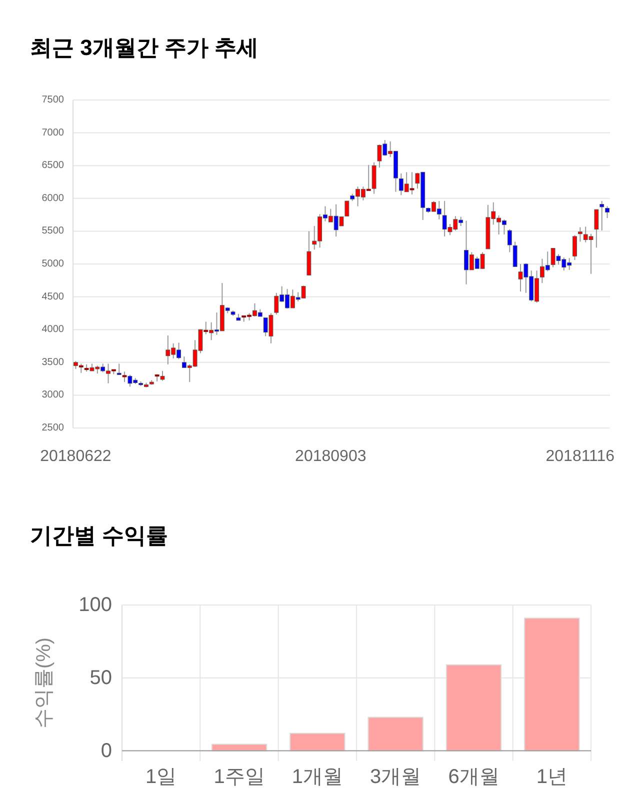  I want to click on x-tick-label: 20180622, so click(76, 456).